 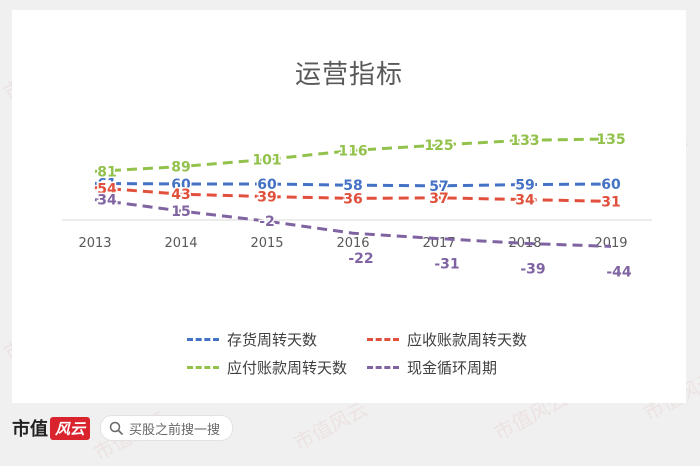 What do you see at coordinates (267, 222) in the screenshot?
I see `data-label: -2` at bounding box center [267, 222].